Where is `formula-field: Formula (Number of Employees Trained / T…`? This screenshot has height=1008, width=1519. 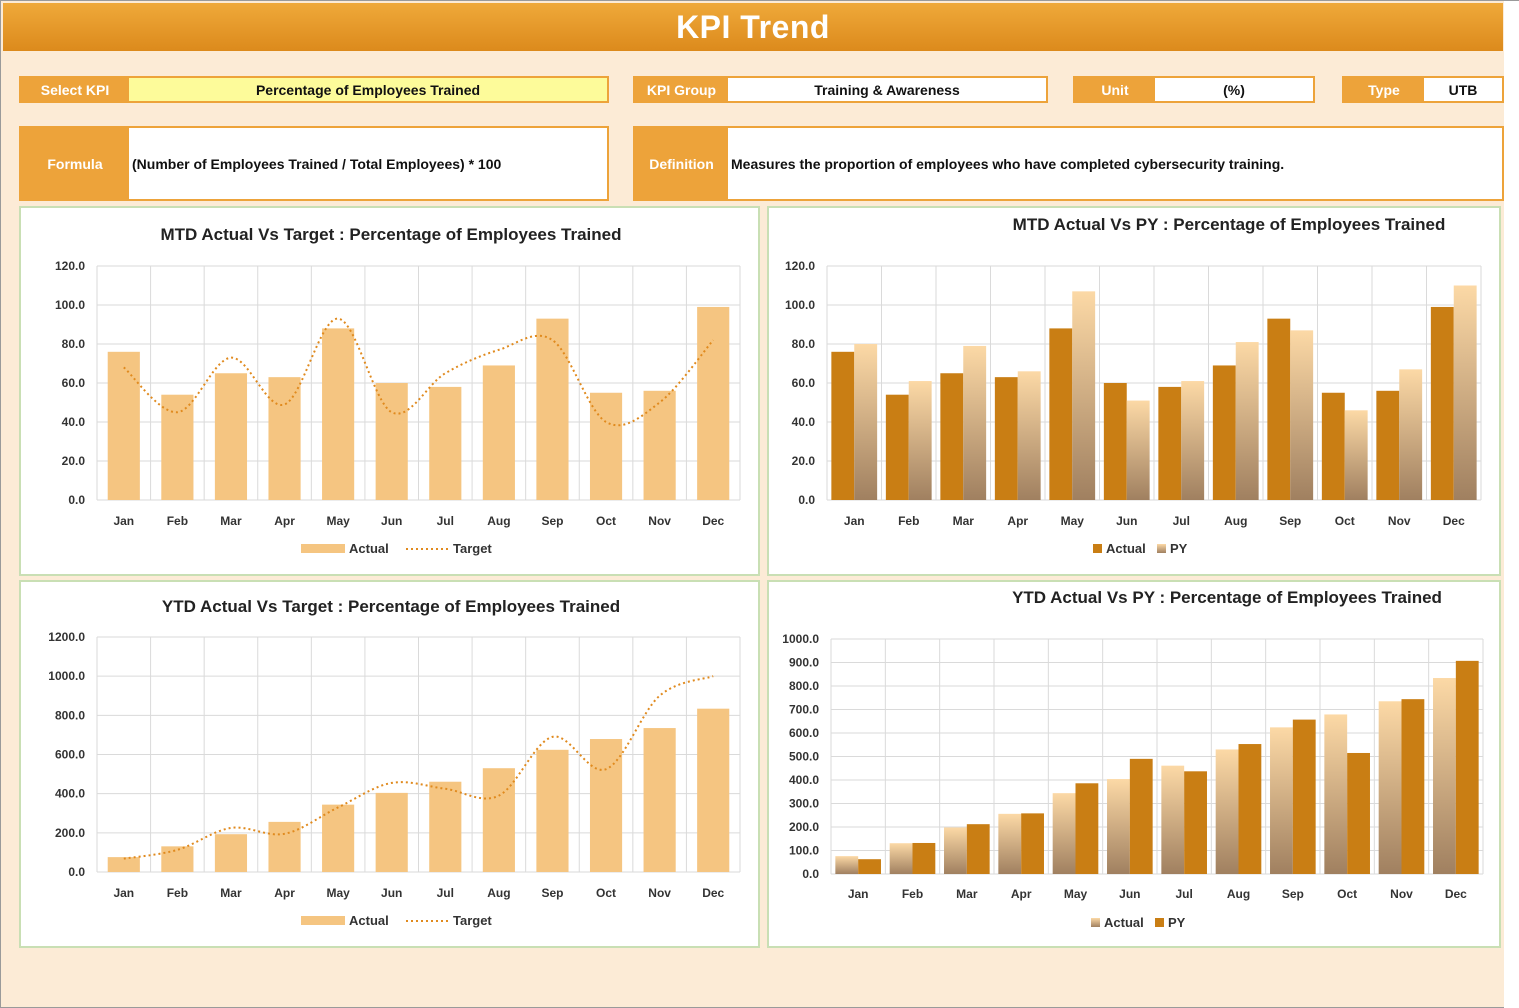
formula-field: Formula (Number of Employees Trained / T… is located at coordinates (314, 163).